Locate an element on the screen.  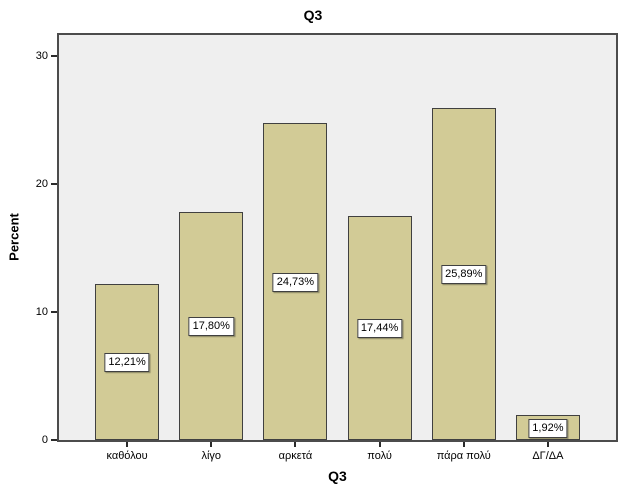
x-category-label: πάρα πολύ is located at coordinates (463, 456).